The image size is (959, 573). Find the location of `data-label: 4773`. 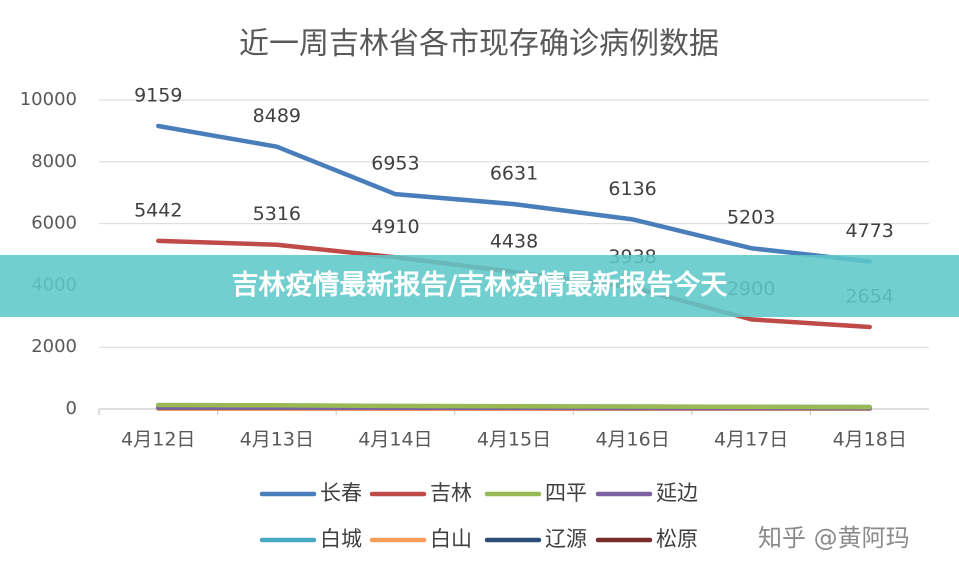

data-label: 4773 is located at coordinates (870, 231).